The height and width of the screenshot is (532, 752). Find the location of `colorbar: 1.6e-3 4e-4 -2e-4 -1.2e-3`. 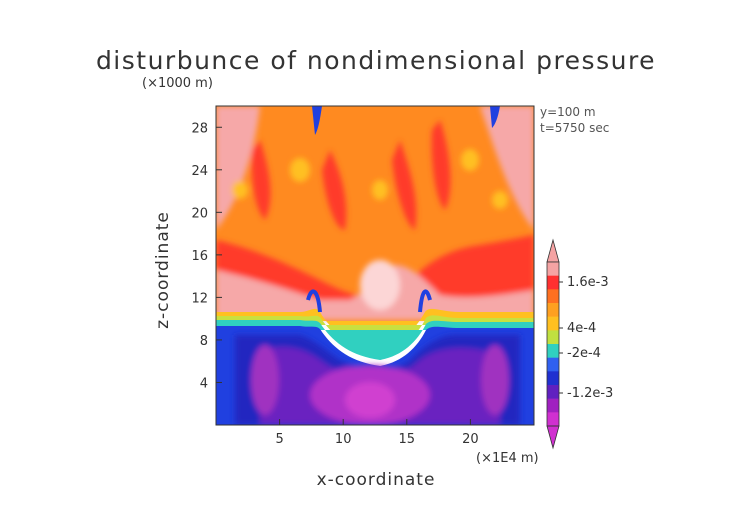

colorbar: 1.6e-3 4e-4 -2e-4 -1.2e-3 is located at coordinates (579, 344).